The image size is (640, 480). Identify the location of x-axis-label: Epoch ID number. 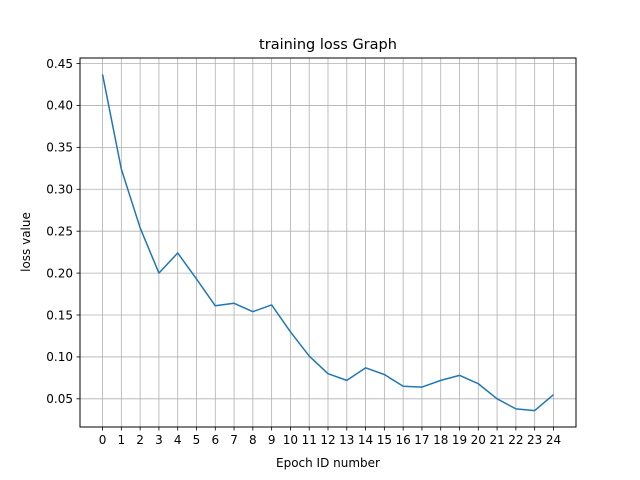
(328, 463).